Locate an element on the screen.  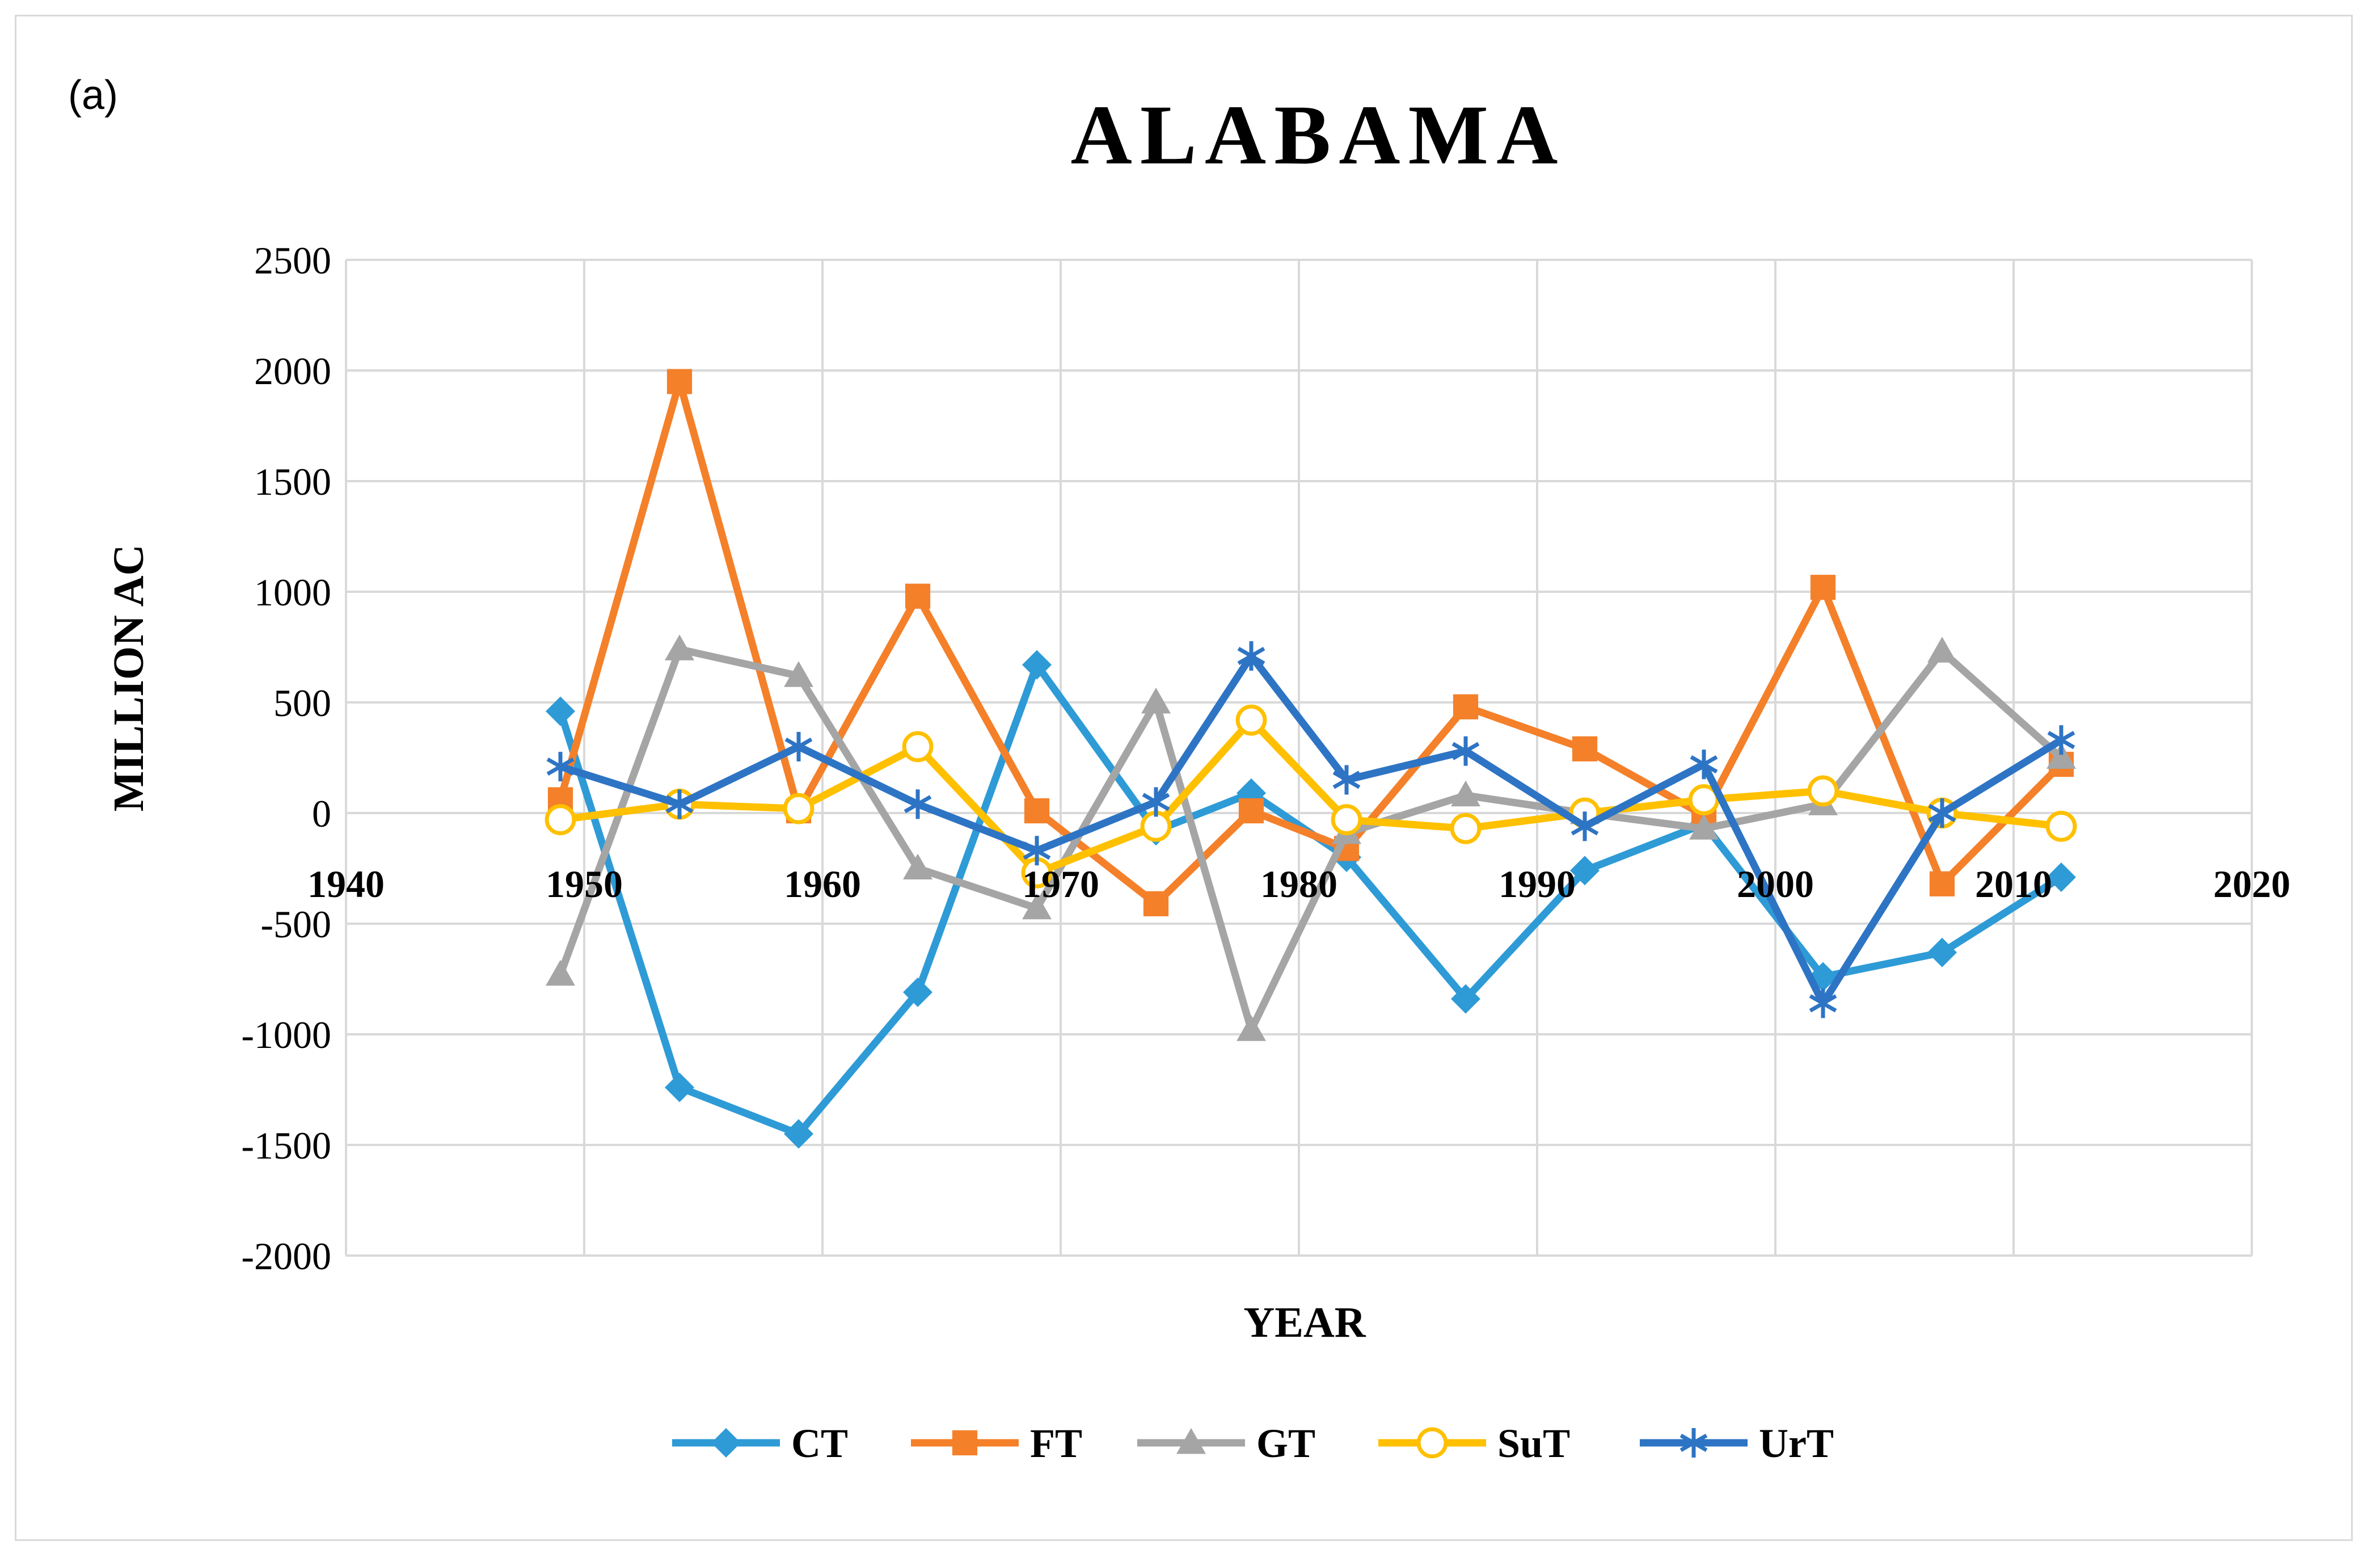
legend-item-gt: GT is located at coordinates (1226, 1443).